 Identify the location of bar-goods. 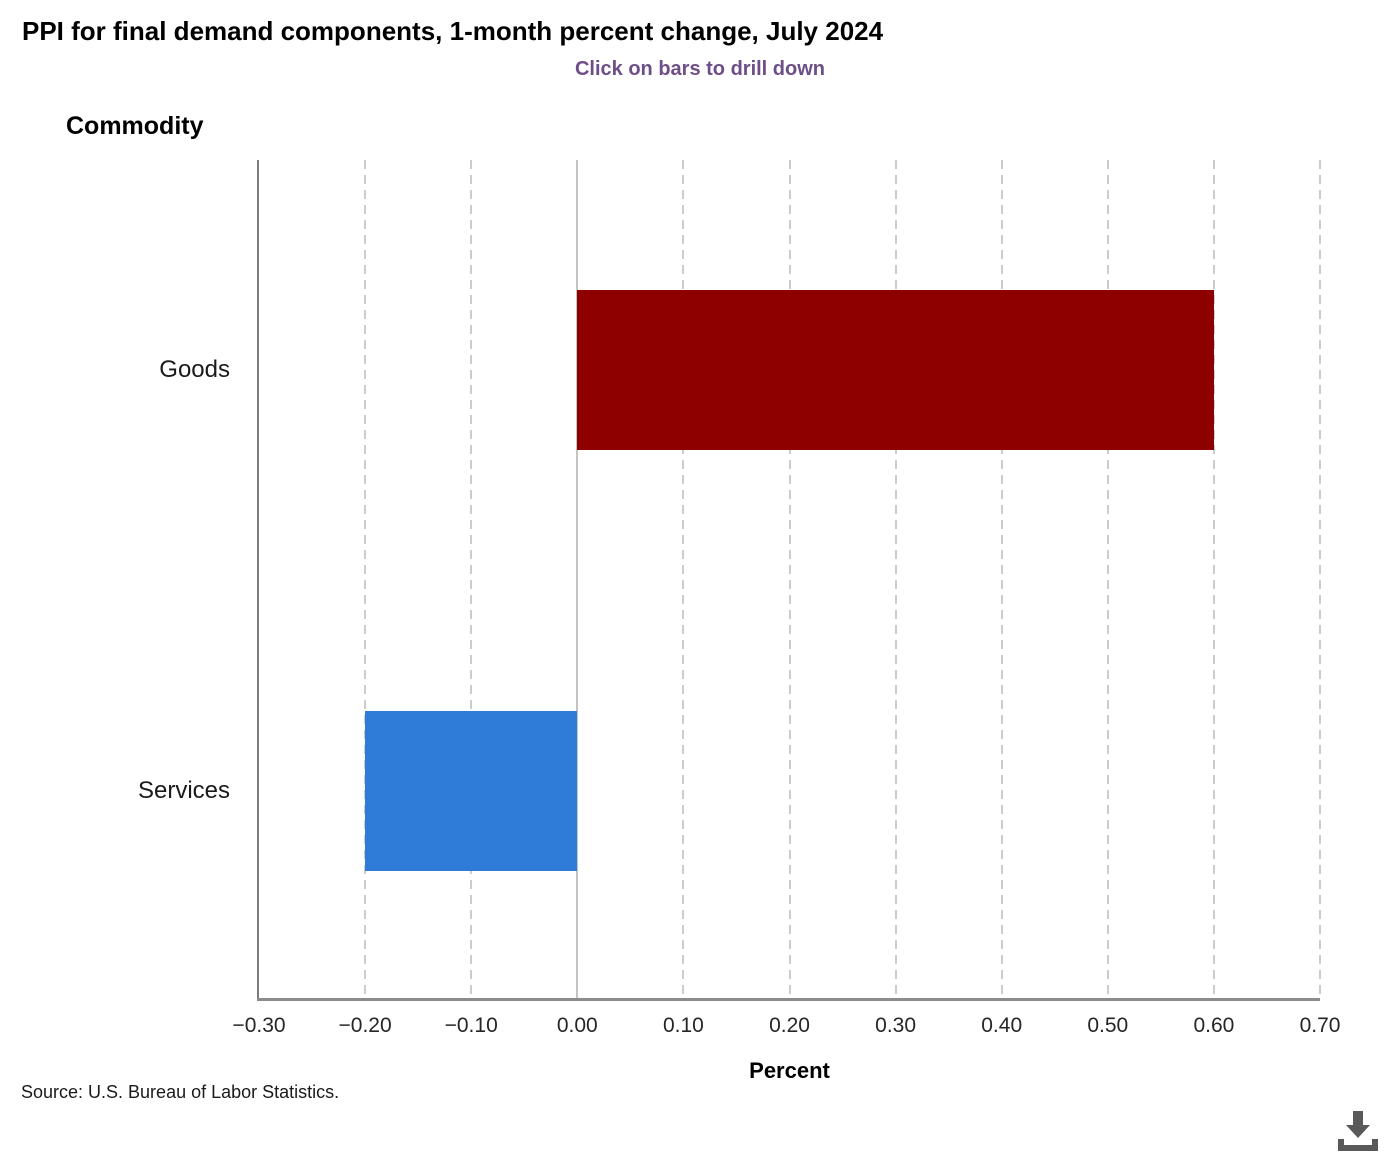
(895, 370).